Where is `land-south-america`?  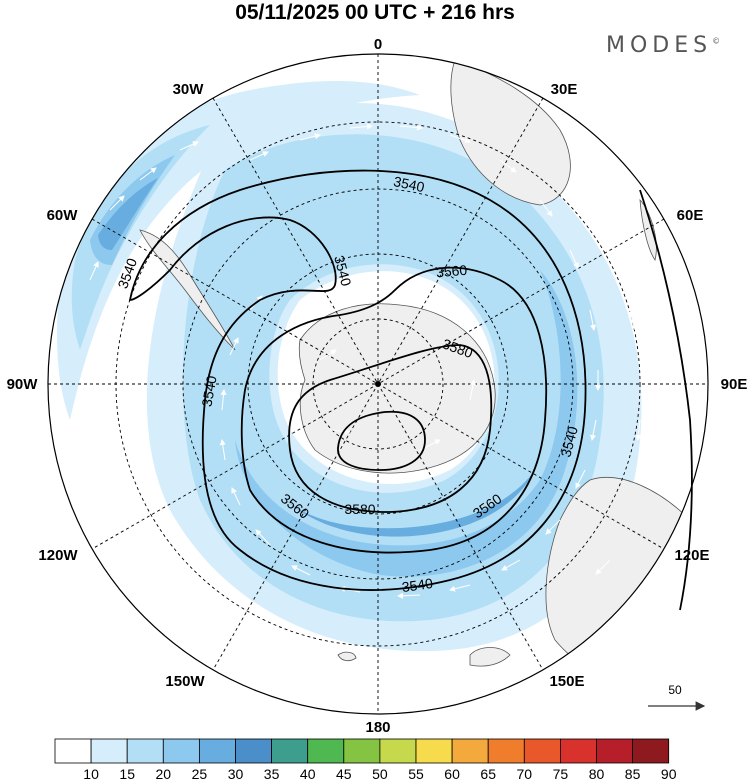
land-south-america is located at coordinates (187, 290).